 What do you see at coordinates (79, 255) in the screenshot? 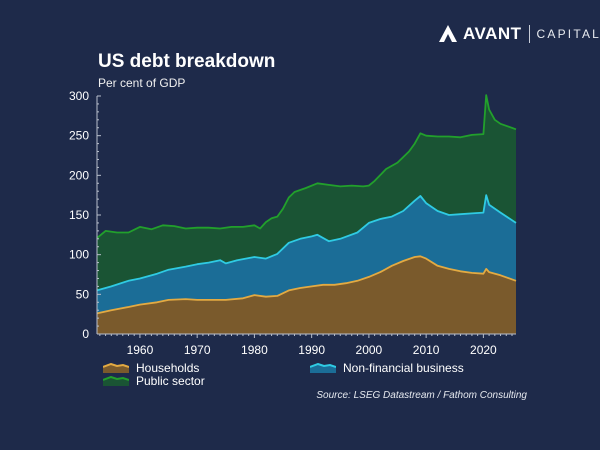
I see `y-tick-label: 100` at bounding box center [79, 255].